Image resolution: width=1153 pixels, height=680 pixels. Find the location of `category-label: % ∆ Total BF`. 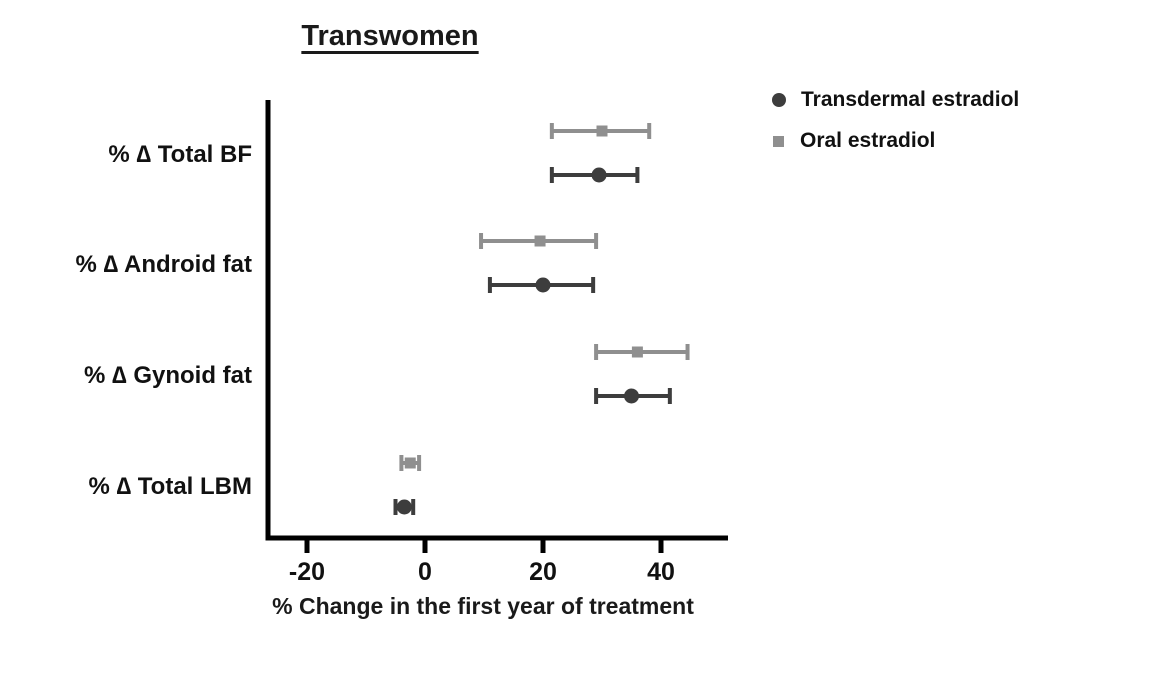

category-label: % ∆ Total BF is located at coordinates (180, 154).